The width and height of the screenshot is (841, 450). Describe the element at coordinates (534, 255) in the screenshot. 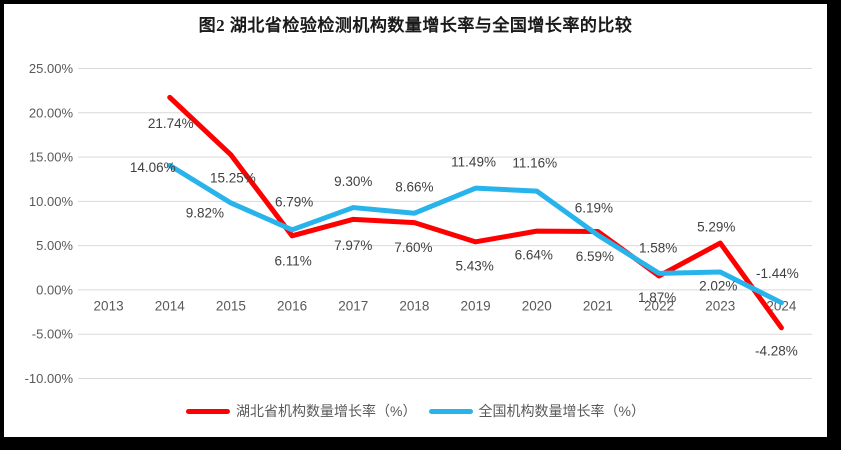

I see `data-label: 6.64%` at that location.